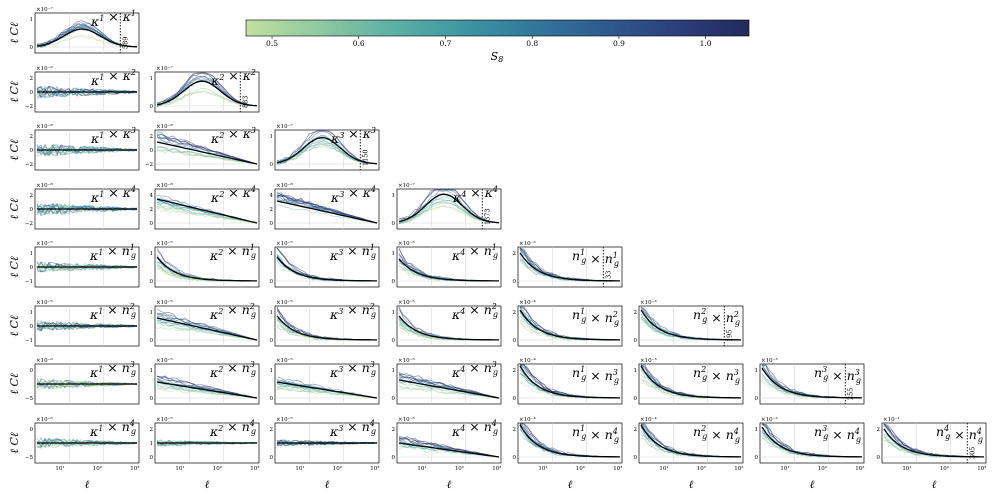 Image resolution: width=996 pixels, height=492 pixels. Describe the element at coordinates (352, 370) in the screenshot. I see `panel-title: κ3 × n3 g` at that location.